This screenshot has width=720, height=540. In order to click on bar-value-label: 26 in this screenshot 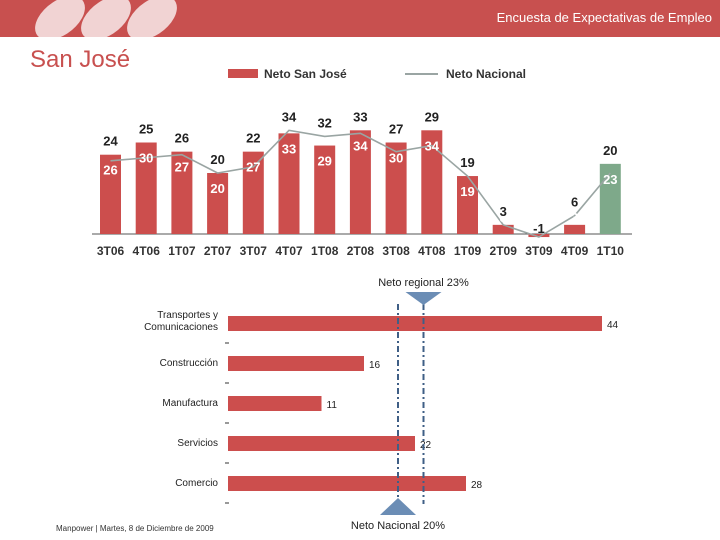, I will do `click(110, 170)`.